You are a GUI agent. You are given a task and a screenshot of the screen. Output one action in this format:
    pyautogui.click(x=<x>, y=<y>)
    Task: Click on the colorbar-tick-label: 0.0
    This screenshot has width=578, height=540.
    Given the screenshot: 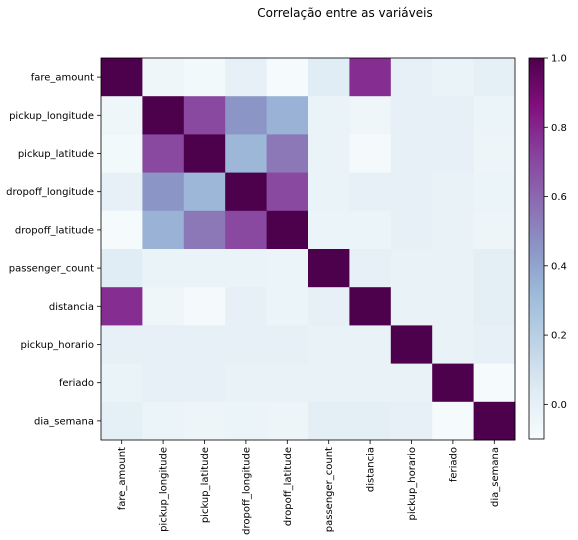 What is the action you would take?
    pyautogui.click(x=559, y=405)
    